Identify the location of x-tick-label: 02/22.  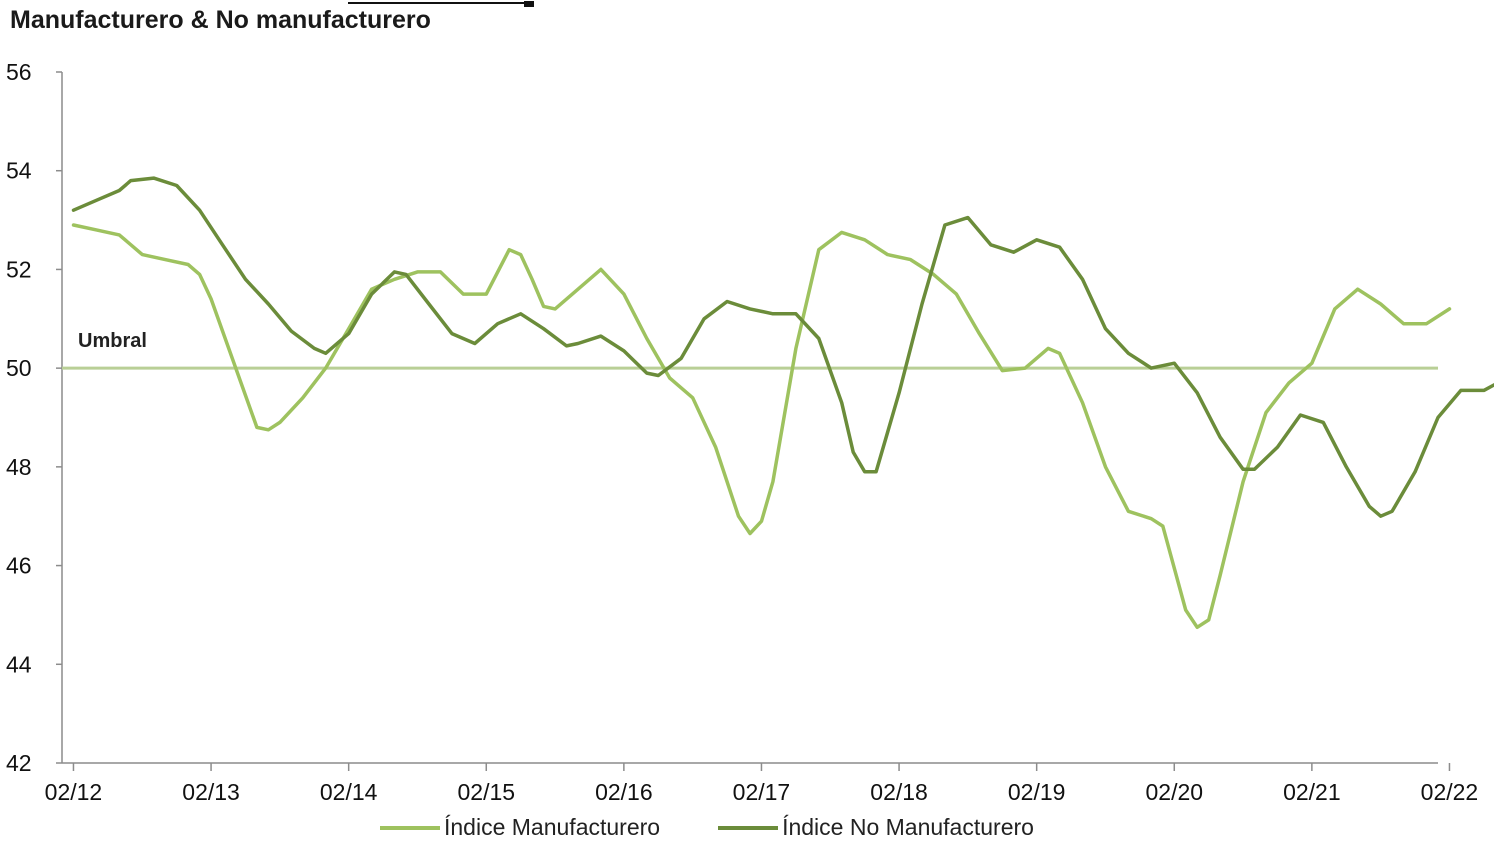
(1450, 792).